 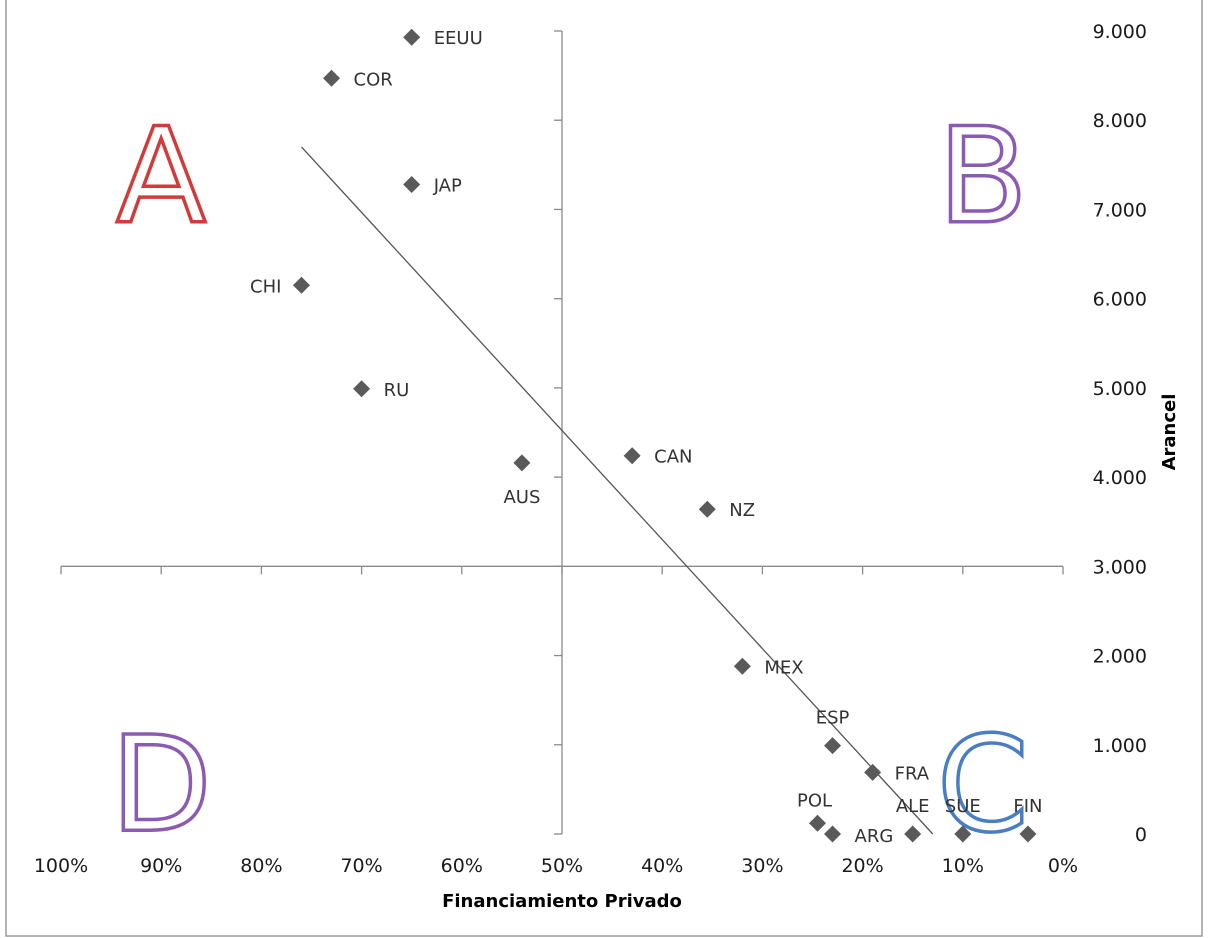 I want to click on point-label-arg: ARG, so click(x=874, y=836).